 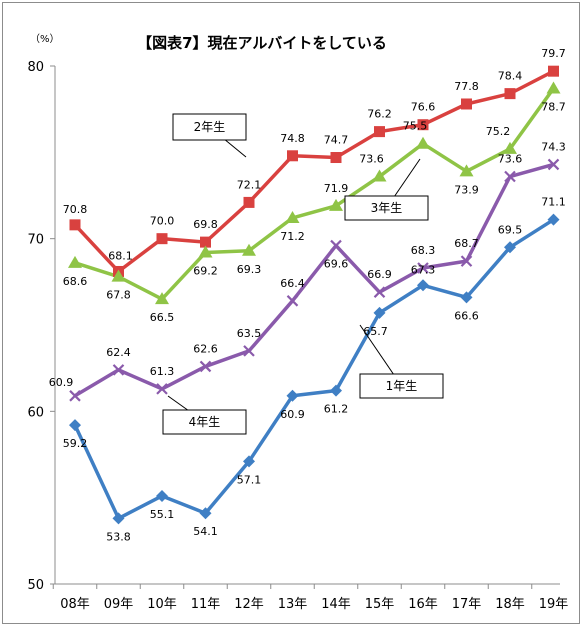 I want to click on data-label: 68.3, so click(x=423, y=250).